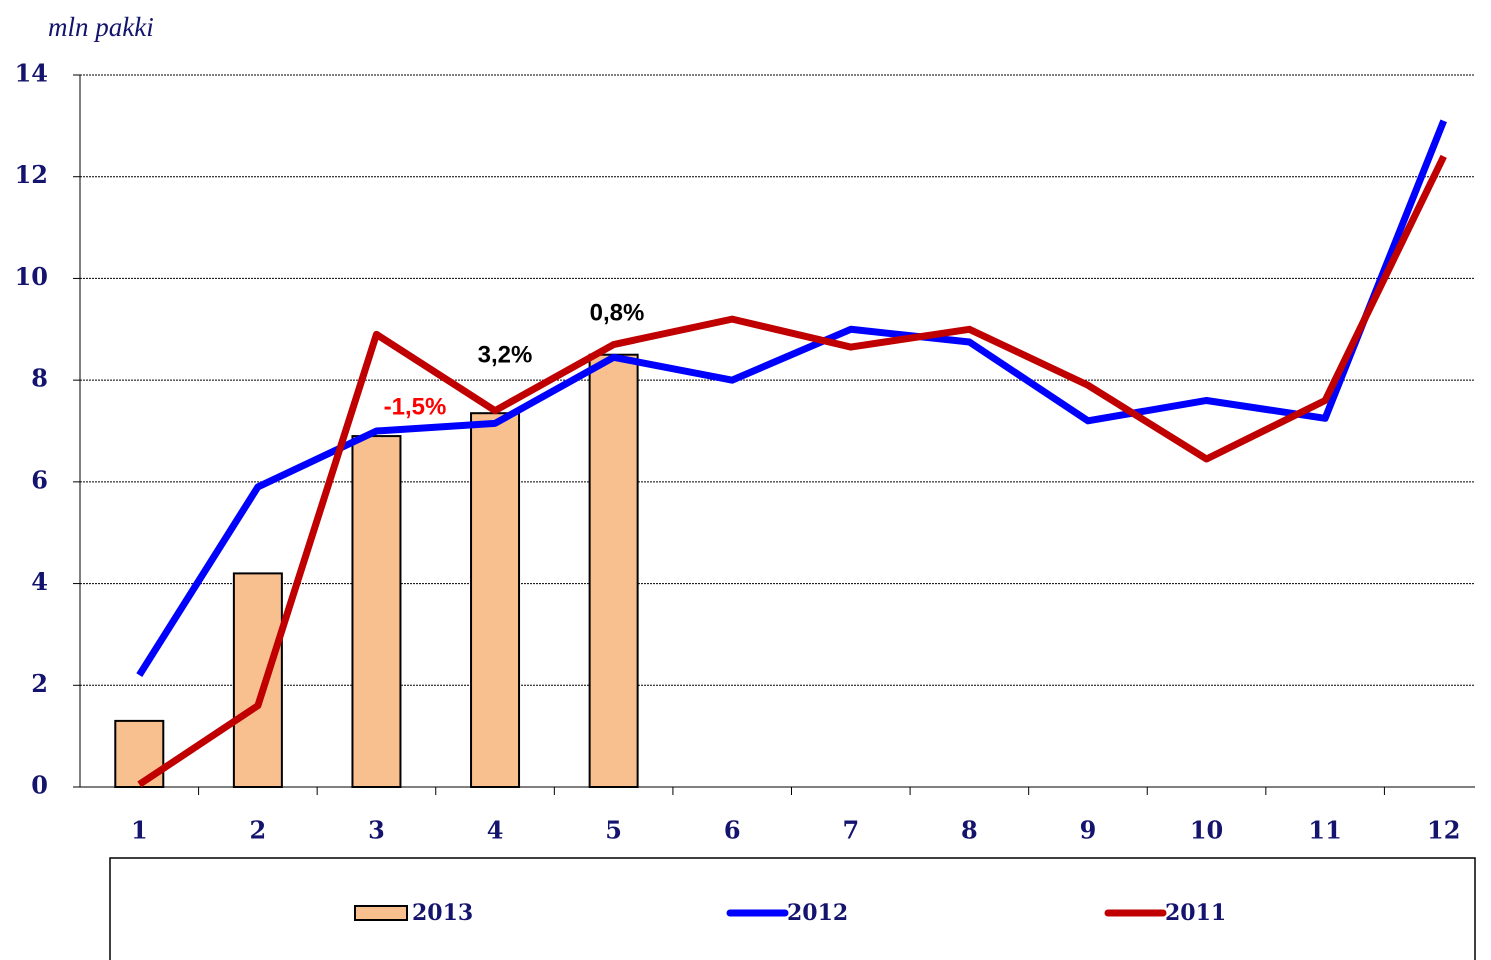 The height and width of the screenshot is (960, 1491). What do you see at coordinates (732, 830) in the screenshot?
I see `x-tick-label: 6` at bounding box center [732, 830].